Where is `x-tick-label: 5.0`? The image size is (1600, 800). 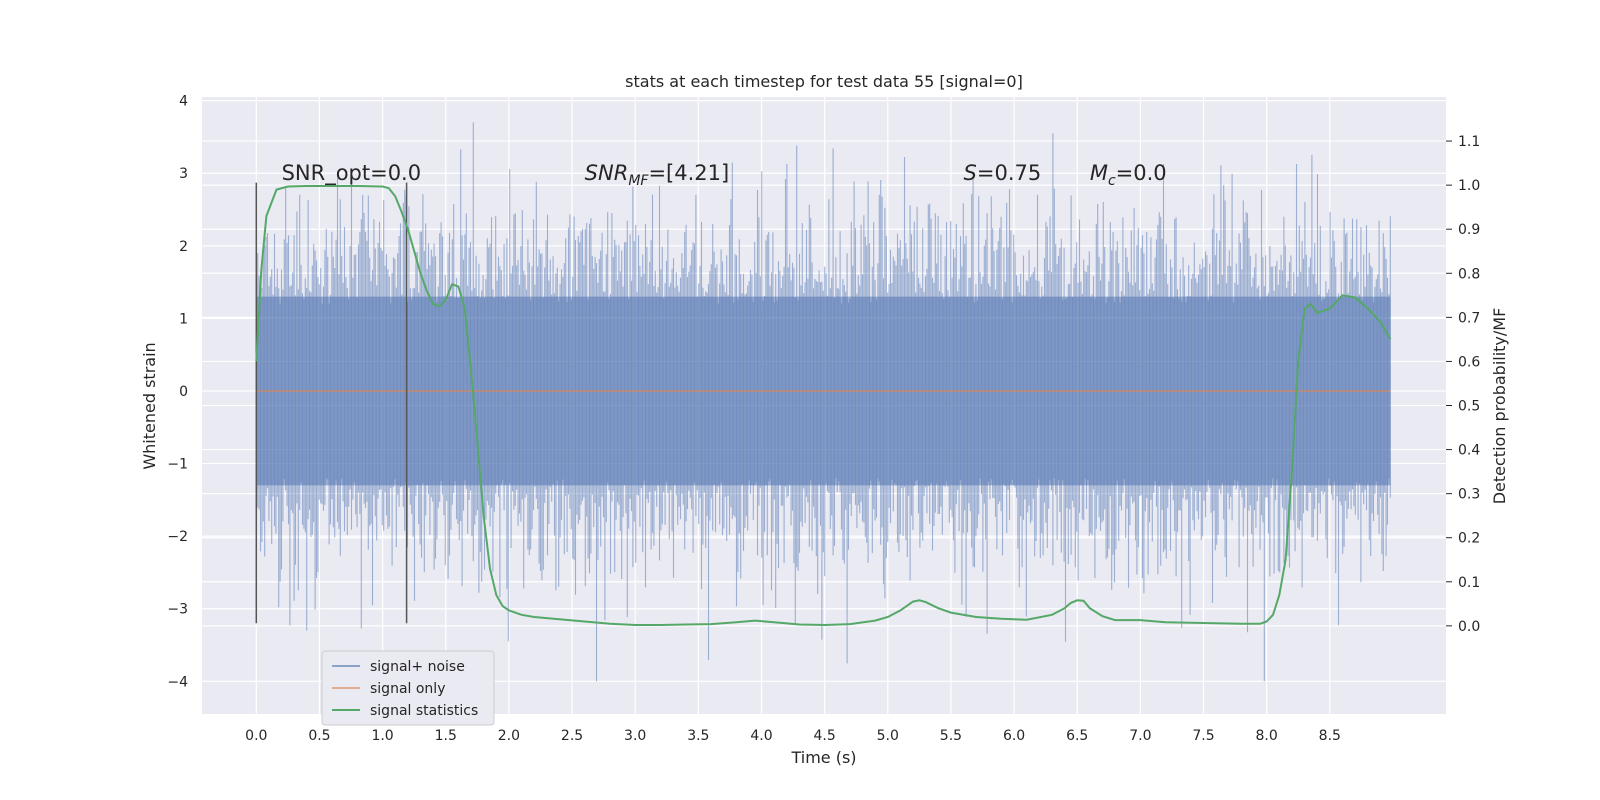 x-tick-label: 5.0 is located at coordinates (888, 736).